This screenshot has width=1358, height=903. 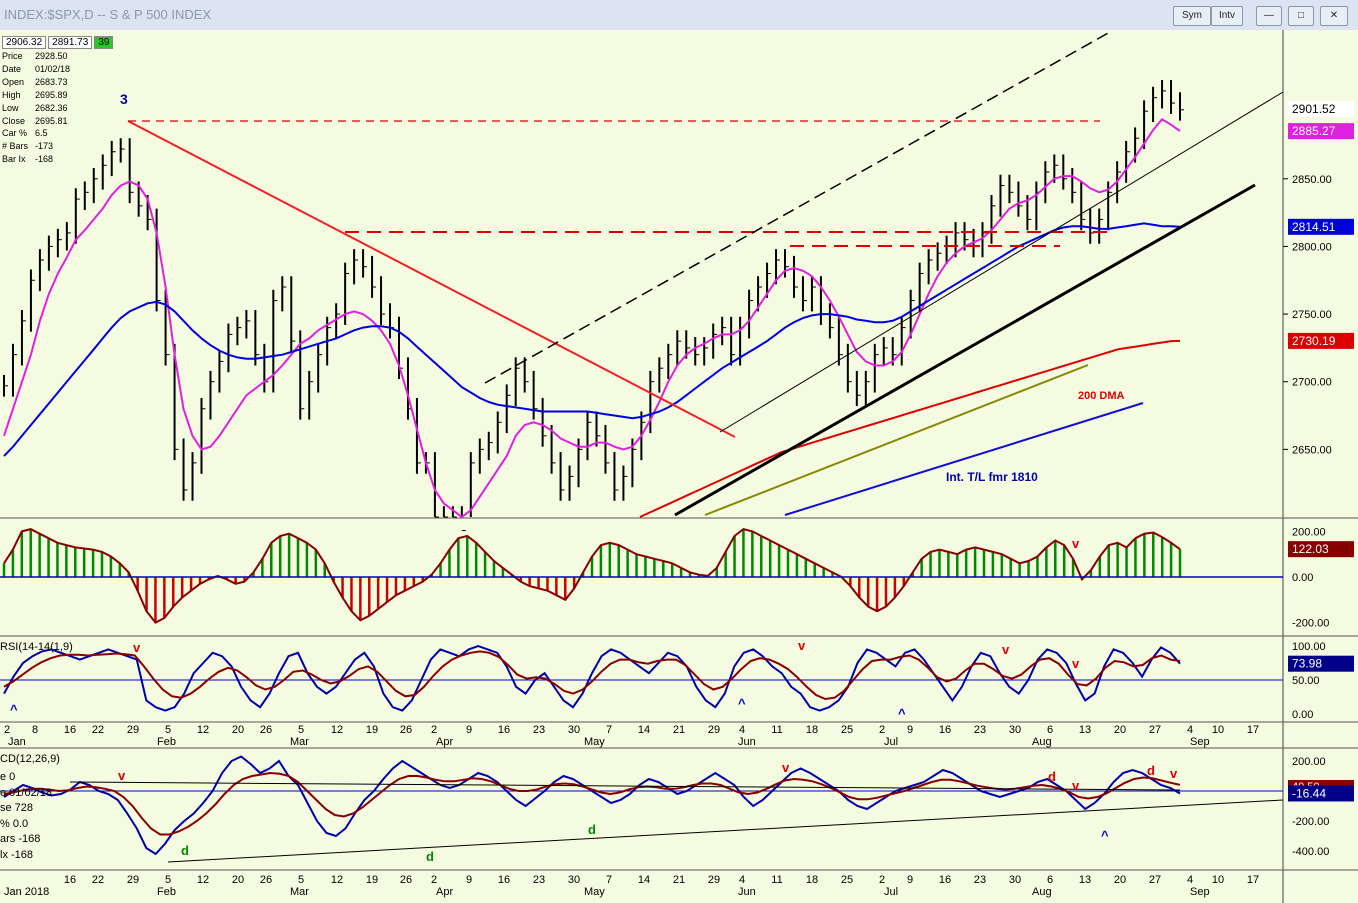 I want to click on maximize-button: □, so click(x=1301, y=16).